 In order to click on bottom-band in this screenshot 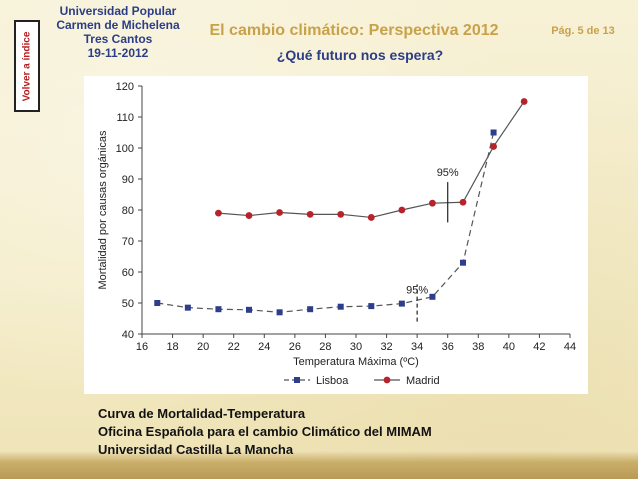, I will do `click(319, 465)`.